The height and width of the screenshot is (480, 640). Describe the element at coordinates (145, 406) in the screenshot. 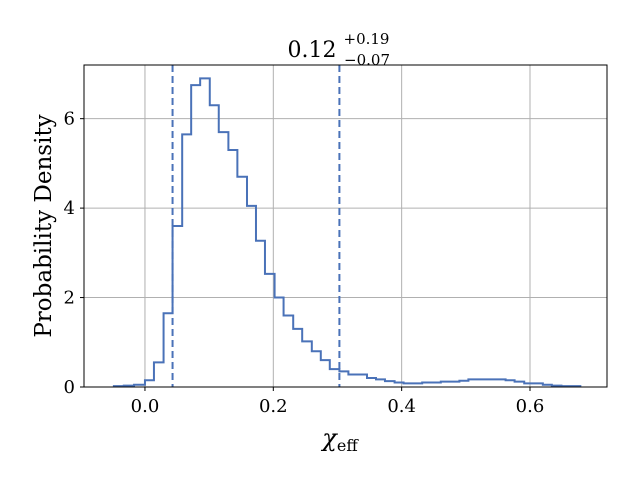

I see `x-tick-label: 0.0` at that location.